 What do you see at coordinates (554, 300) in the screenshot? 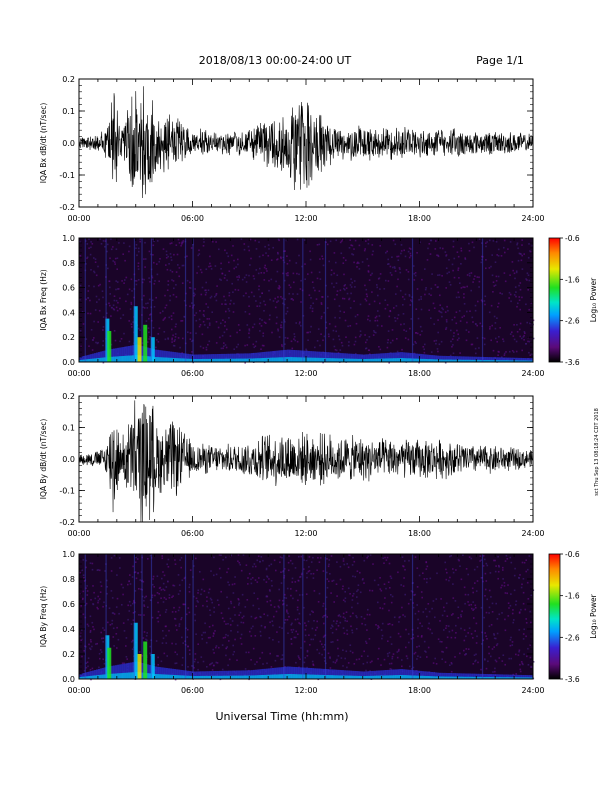
I see `panel-1-colorbar` at bounding box center [554, 300].